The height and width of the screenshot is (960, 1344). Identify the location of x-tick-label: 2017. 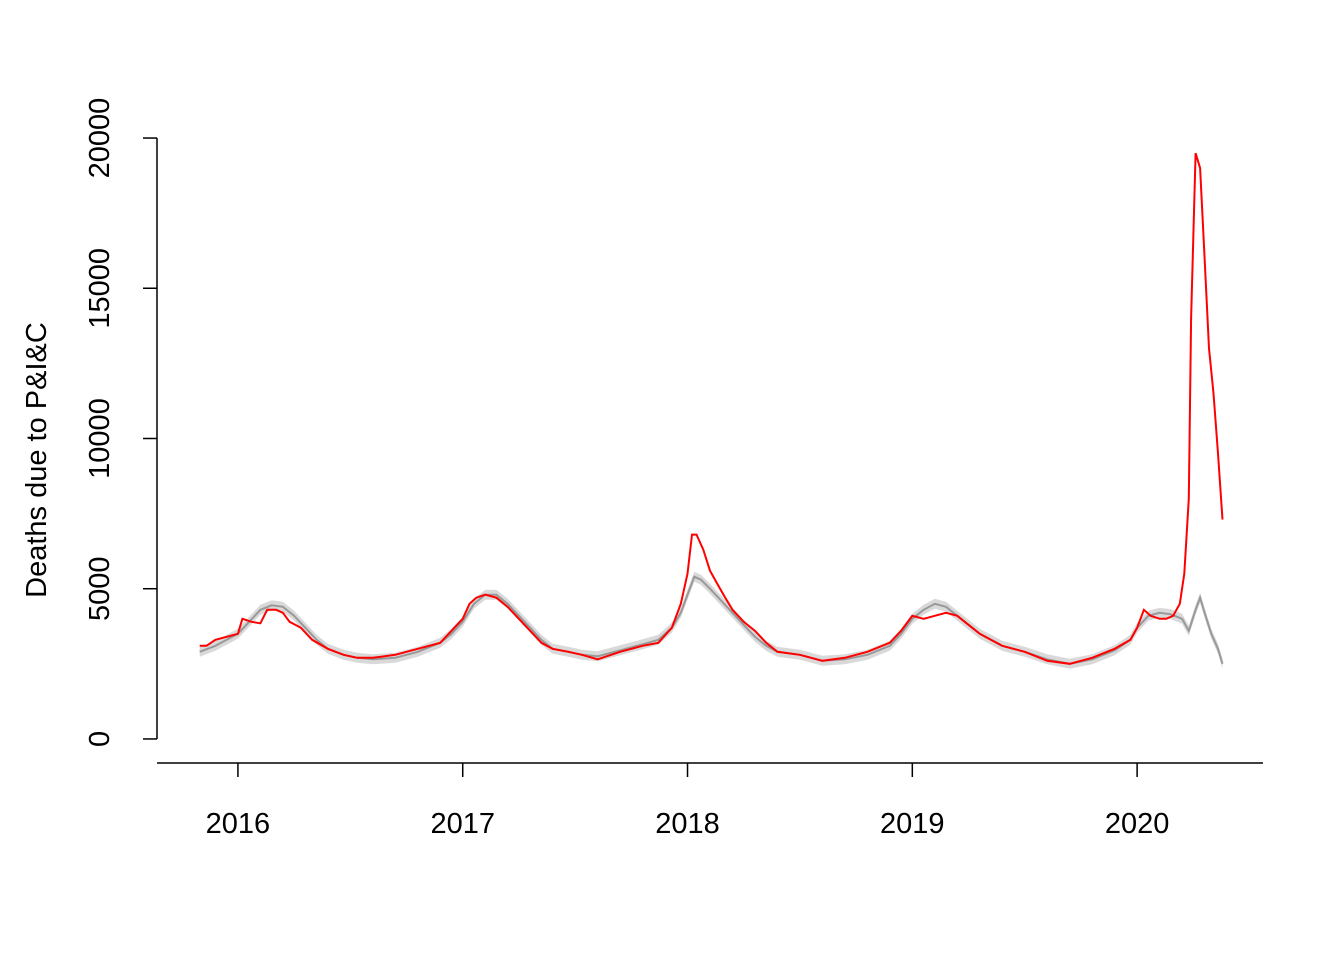
(462, 824).